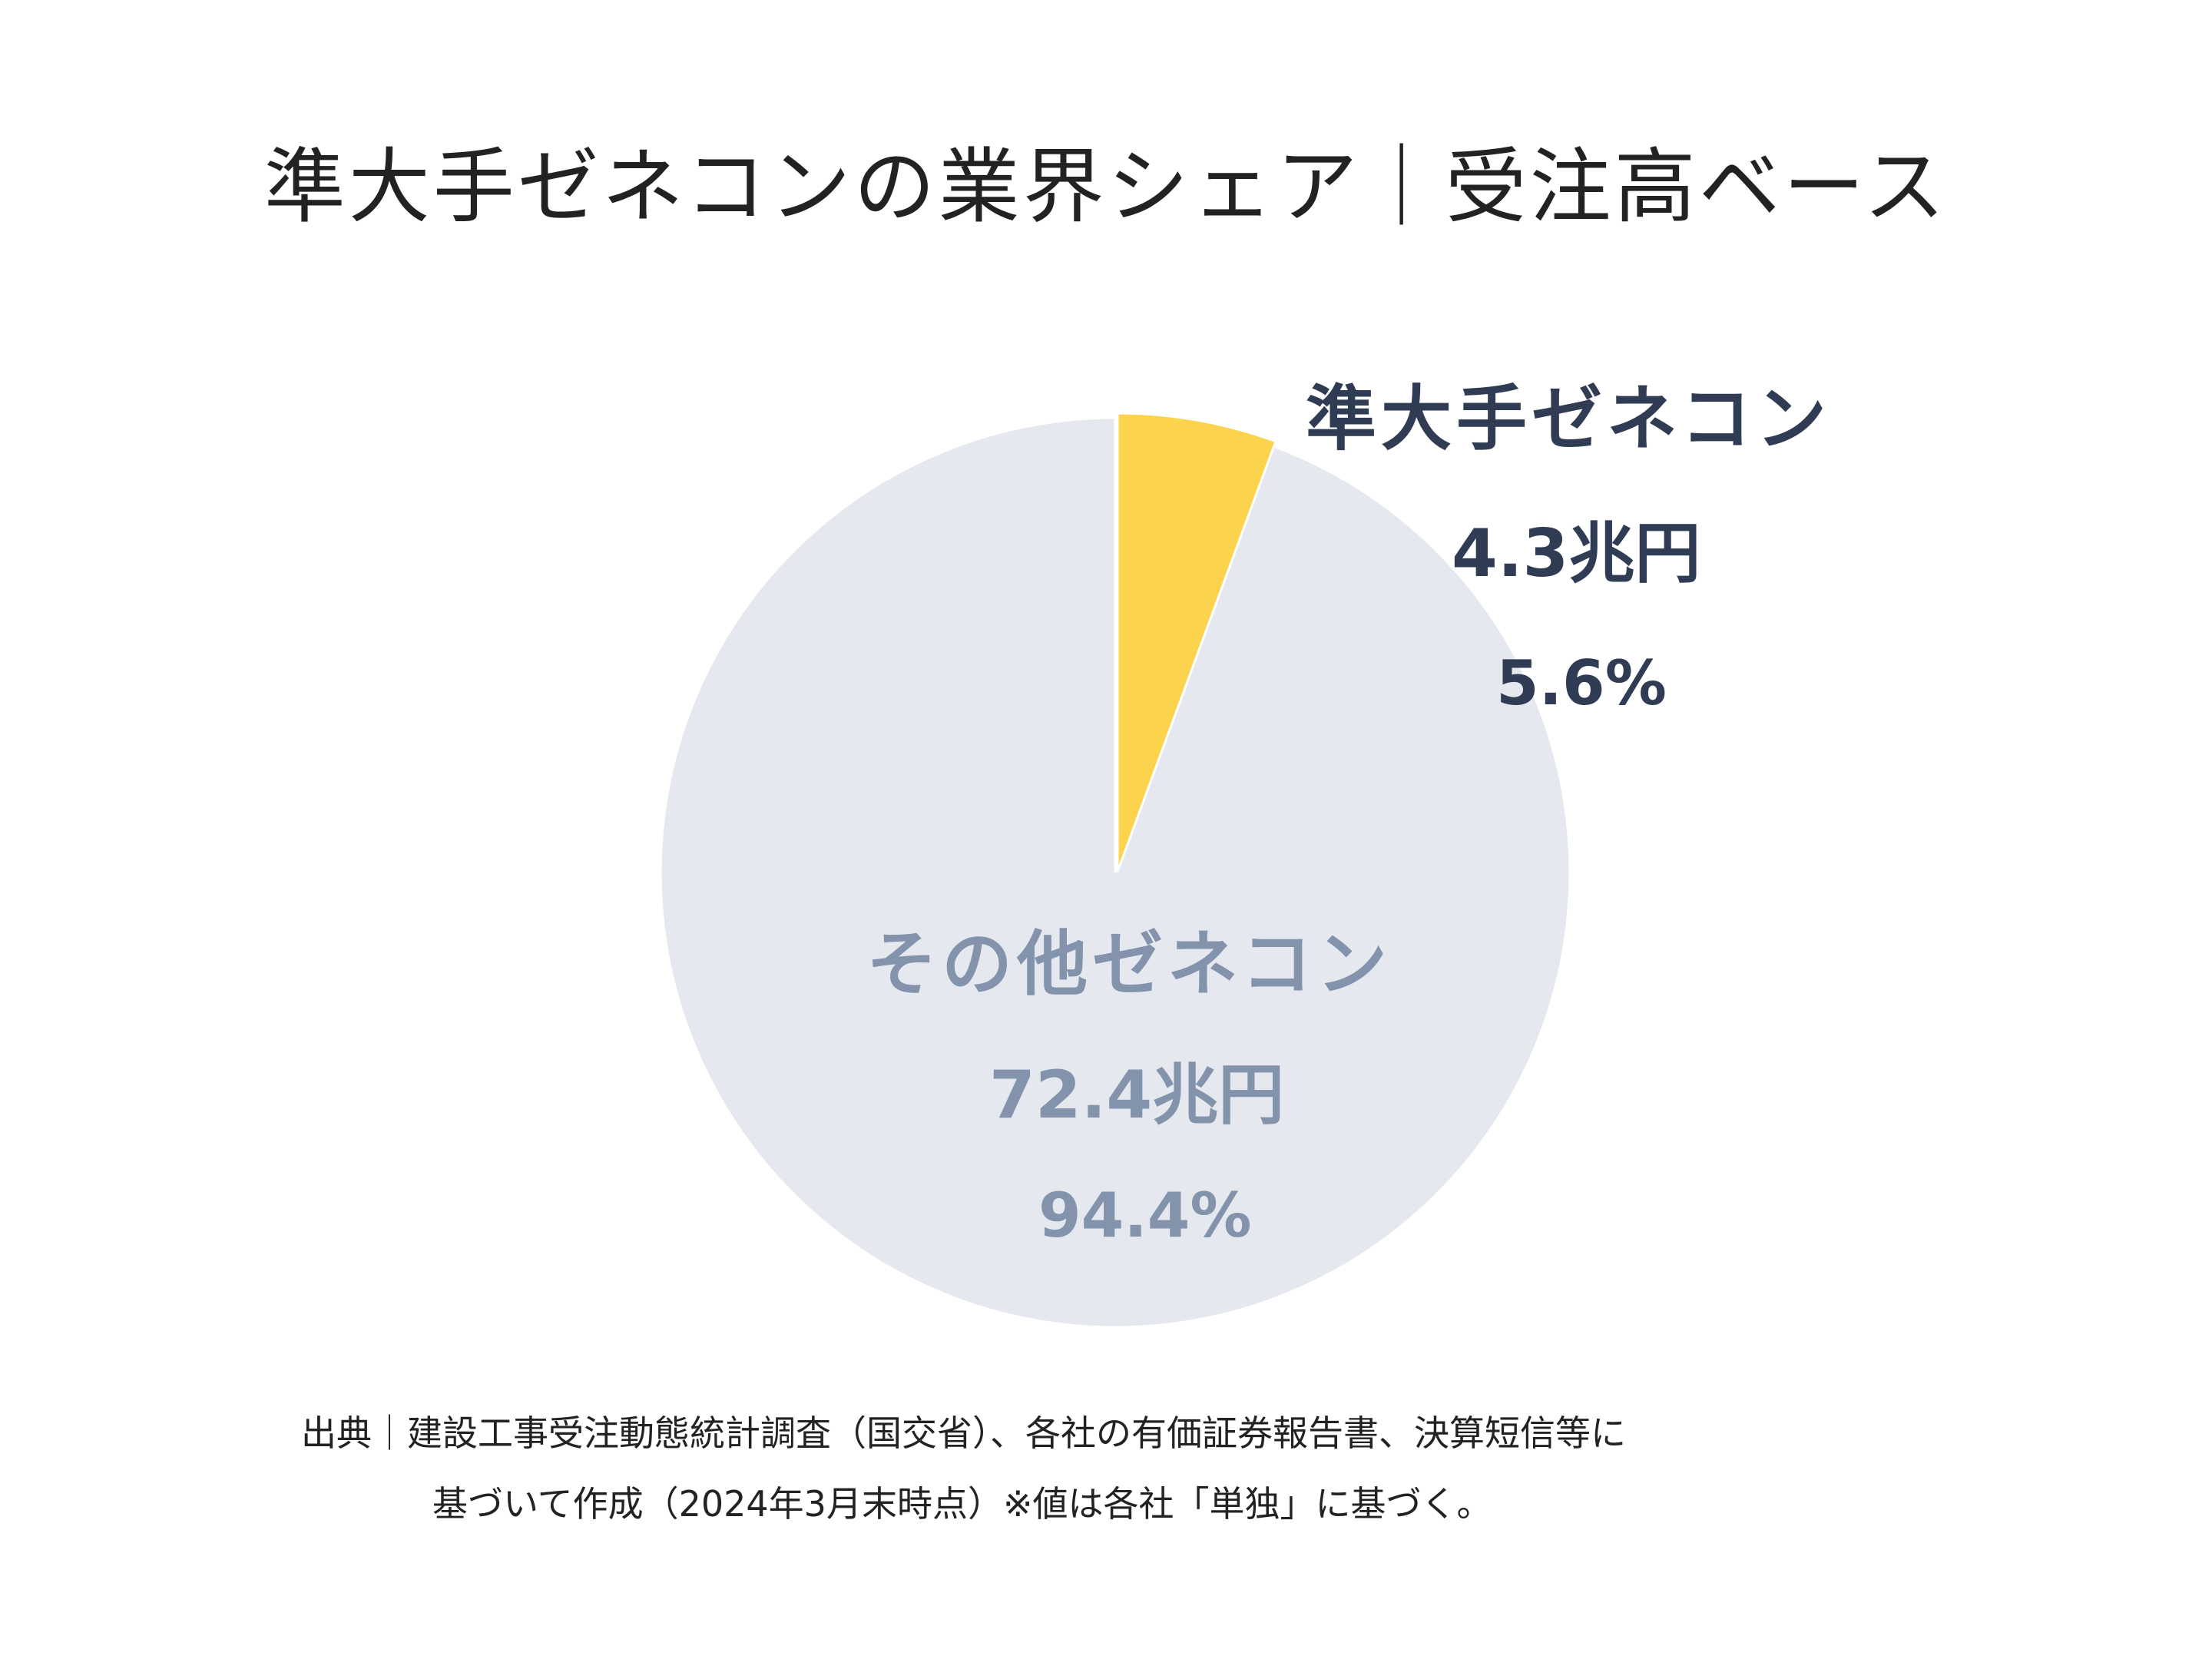 This screenshot has width=2212, height=1659. Describe the element at coordinates (1576, 554) in the screenshot. I see `slice-value-major-general-contractors: 4.3兆円` at that location.